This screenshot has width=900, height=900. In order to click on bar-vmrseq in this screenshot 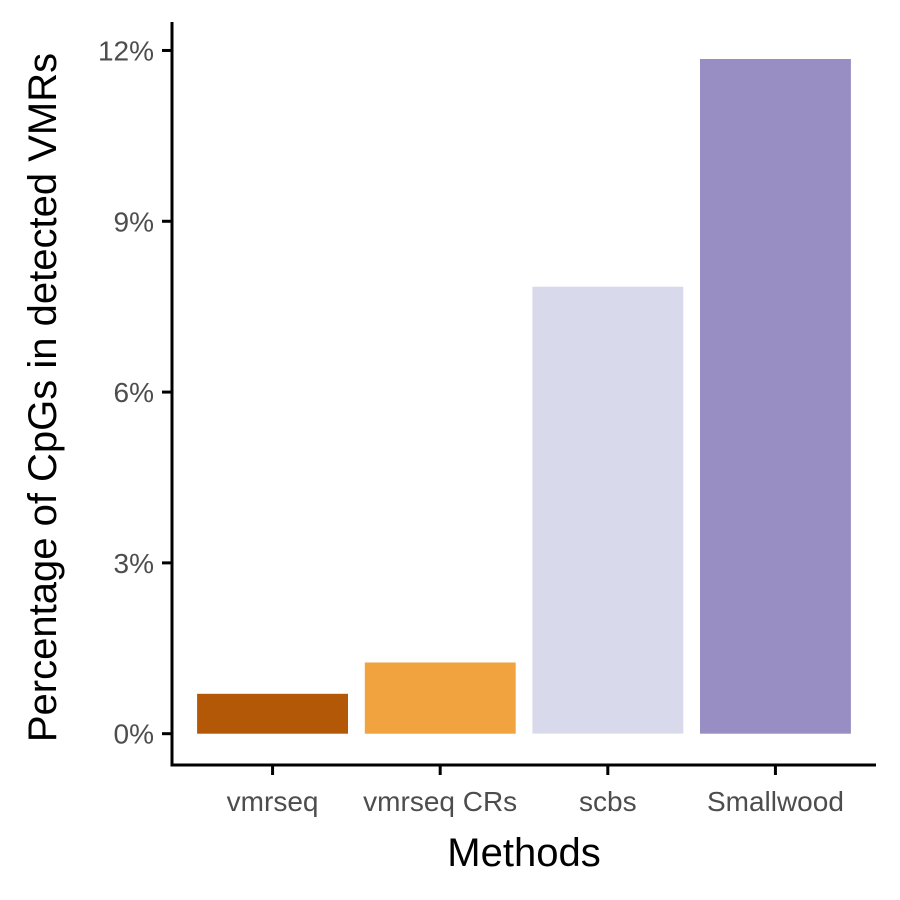, I will do `click(272, 713)`.